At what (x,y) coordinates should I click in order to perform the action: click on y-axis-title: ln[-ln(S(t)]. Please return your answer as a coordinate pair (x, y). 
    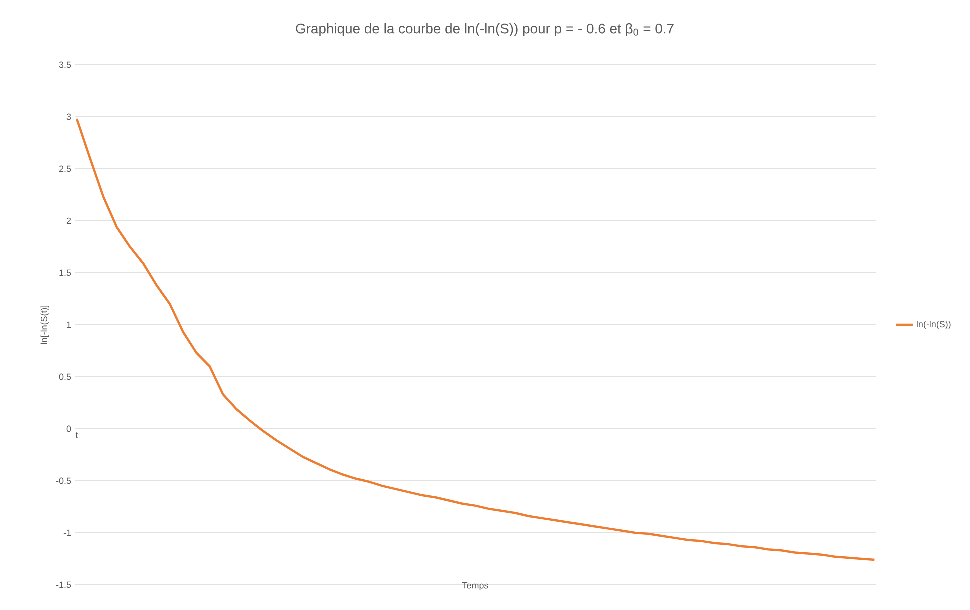
    Looking at the image, I should click on (45, 325).